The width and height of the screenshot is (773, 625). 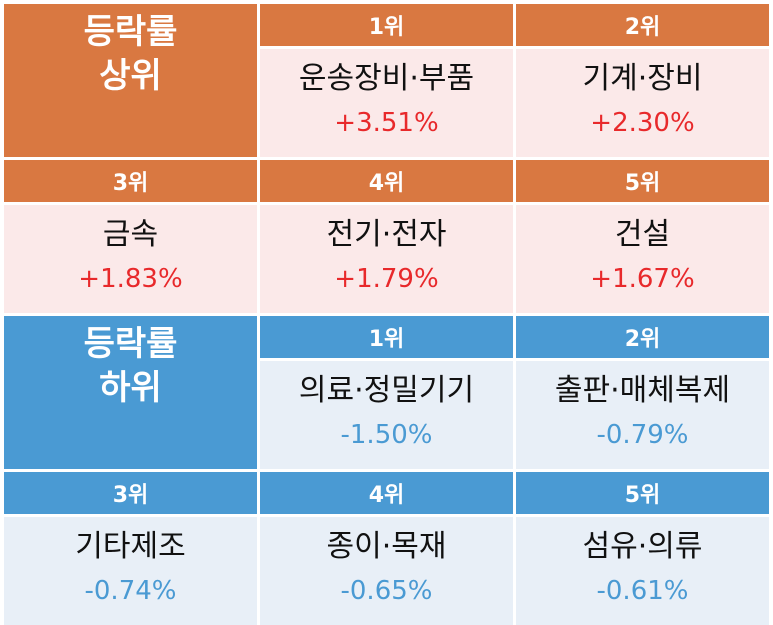 I want to click on sector-name: 금속, so click(x=130, y=234).